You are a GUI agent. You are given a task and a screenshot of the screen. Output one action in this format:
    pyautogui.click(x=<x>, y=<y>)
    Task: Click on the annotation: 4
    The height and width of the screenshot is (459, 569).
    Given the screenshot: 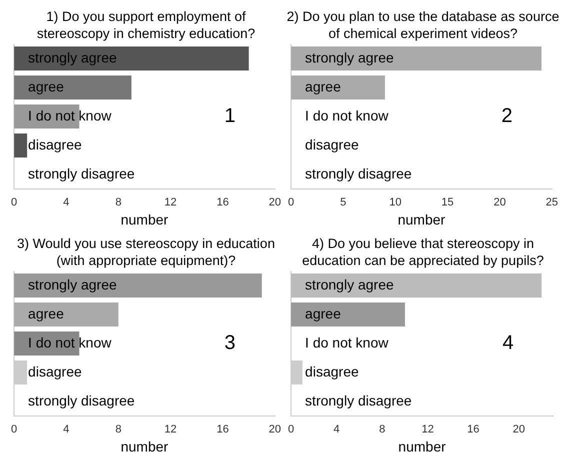 What is the action you would take?
    pyautogui.click(x=508, y=343)
    